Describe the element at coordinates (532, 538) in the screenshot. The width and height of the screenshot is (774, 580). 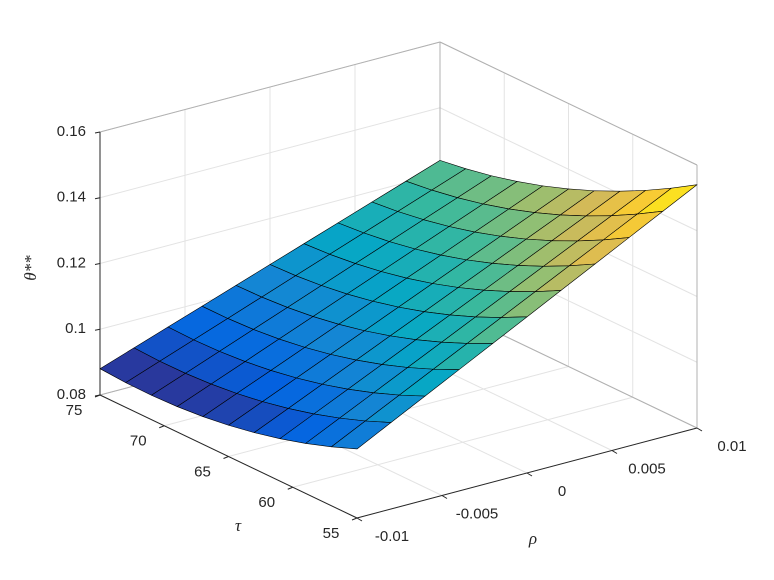
I see `x-axis-label: ρ` at that location.